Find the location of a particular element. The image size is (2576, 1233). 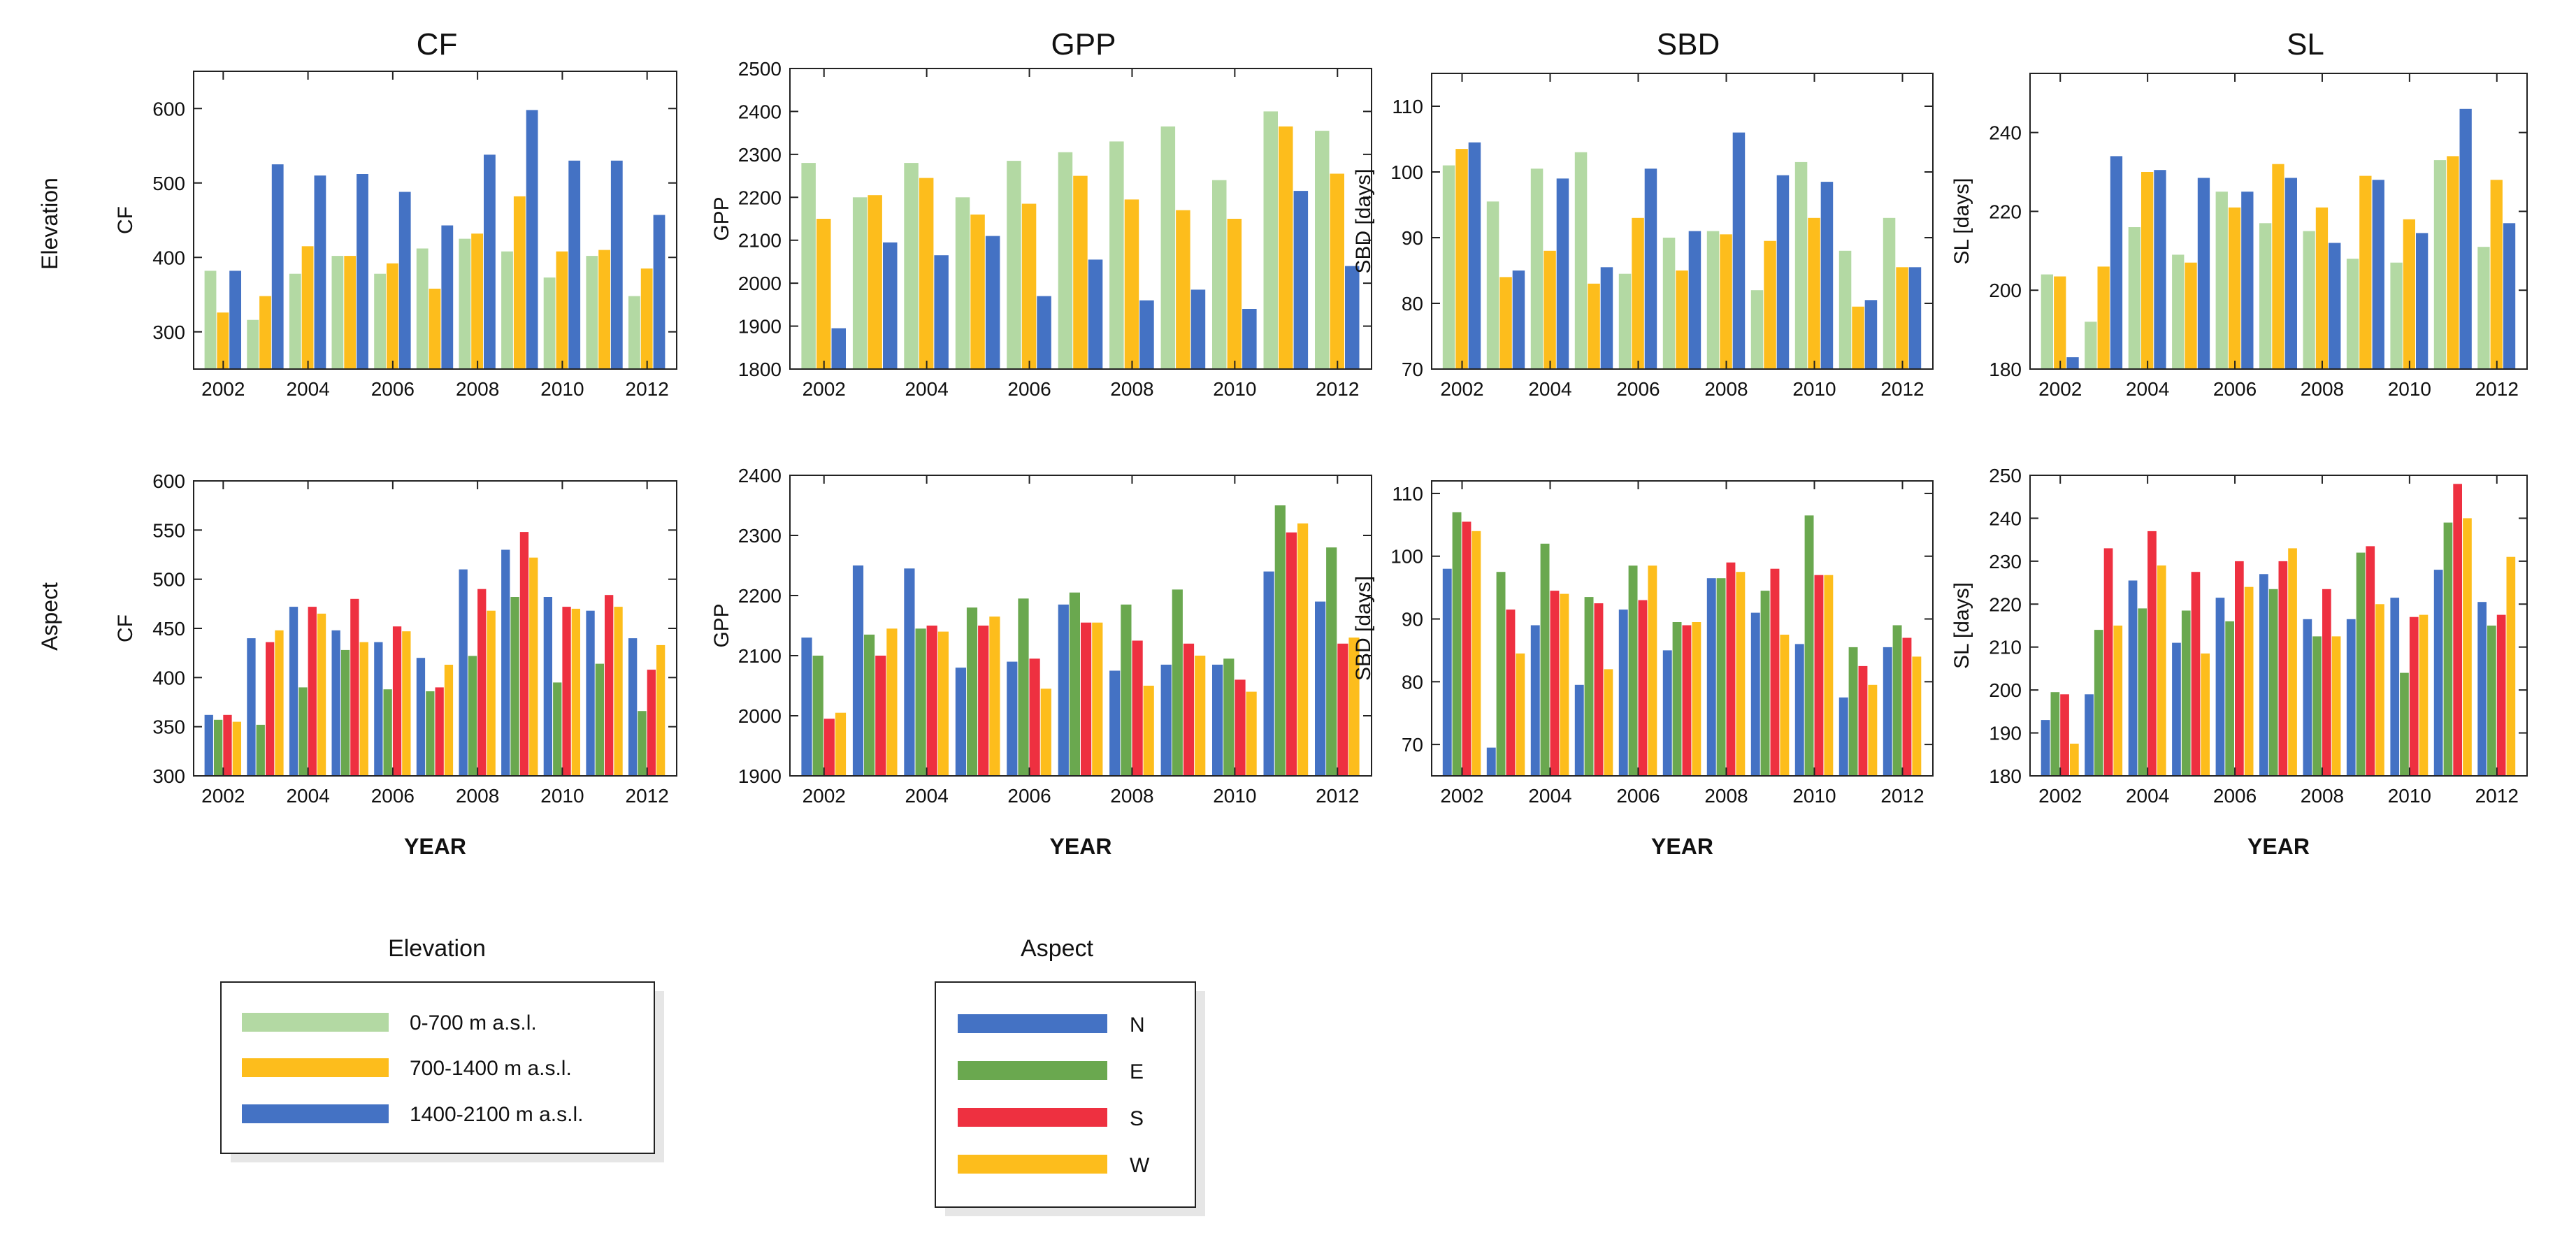

y-tick-label: 180 is located at coordinates (2005, 370).